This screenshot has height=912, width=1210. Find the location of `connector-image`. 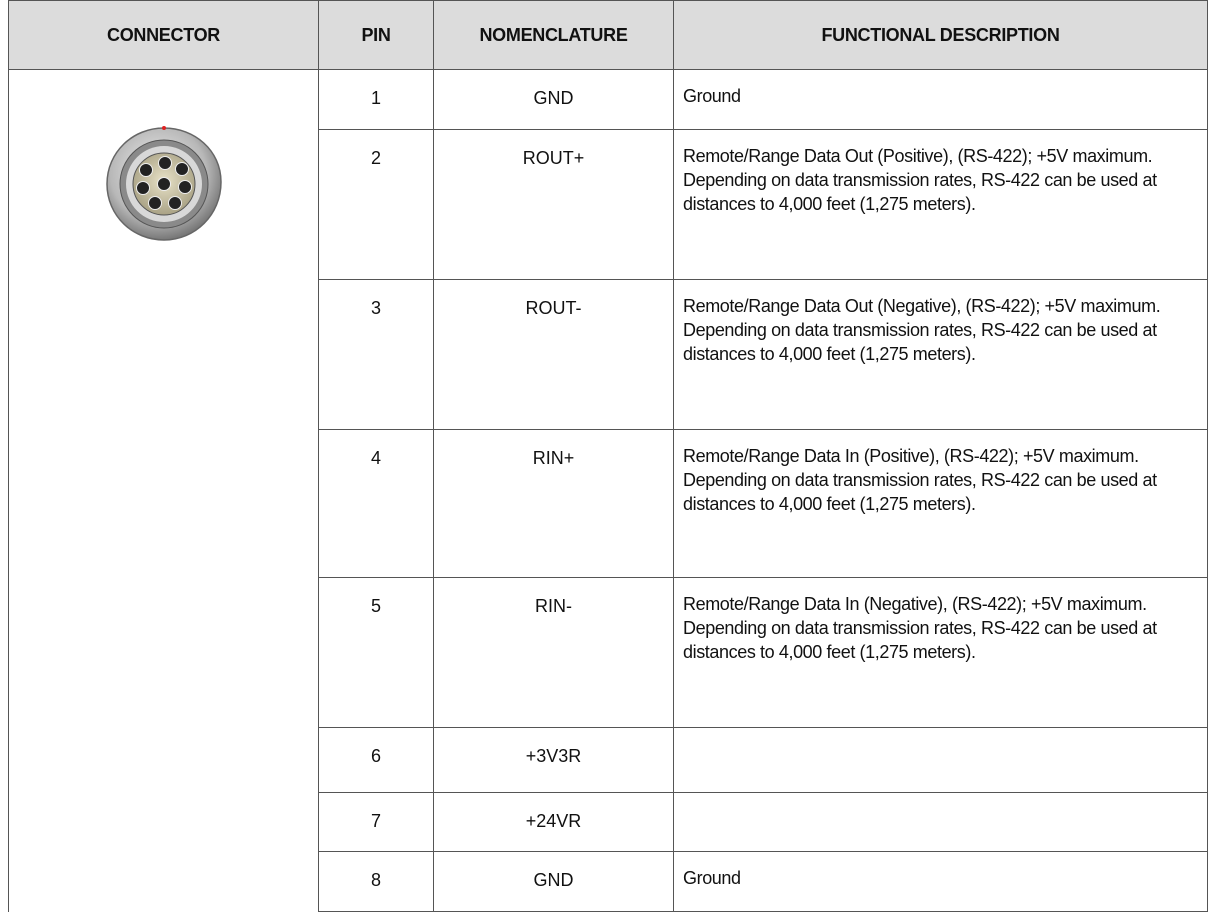

connector-image is located at coordinates (163, 183).